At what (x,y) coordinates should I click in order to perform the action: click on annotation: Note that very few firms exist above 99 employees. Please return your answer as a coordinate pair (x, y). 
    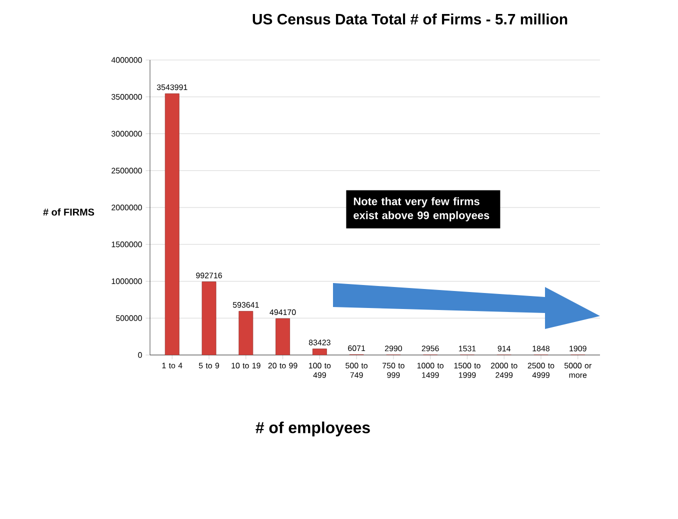
    Looking at the image, I should click on (422, 209).